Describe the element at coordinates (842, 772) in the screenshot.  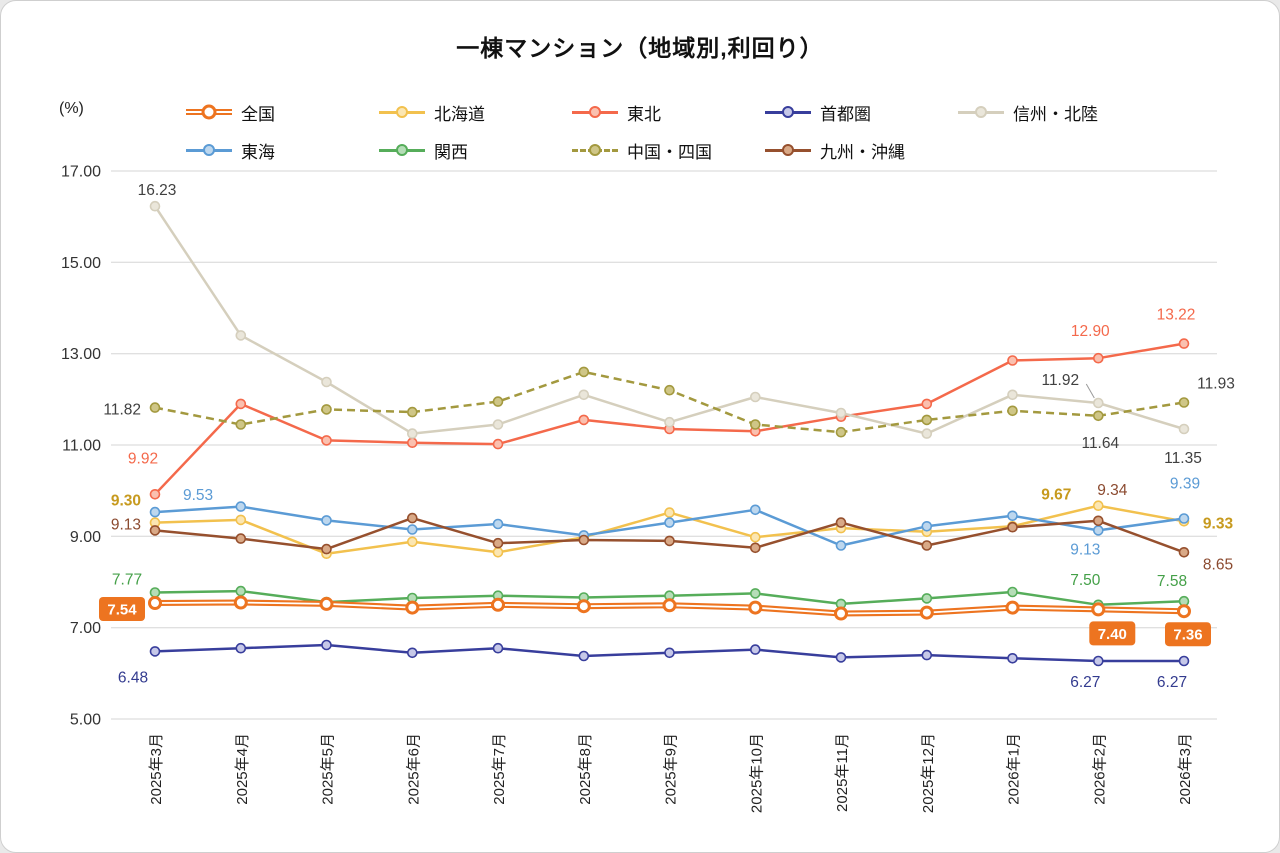
I see `x-tick-label: 2025年11月` at that location.